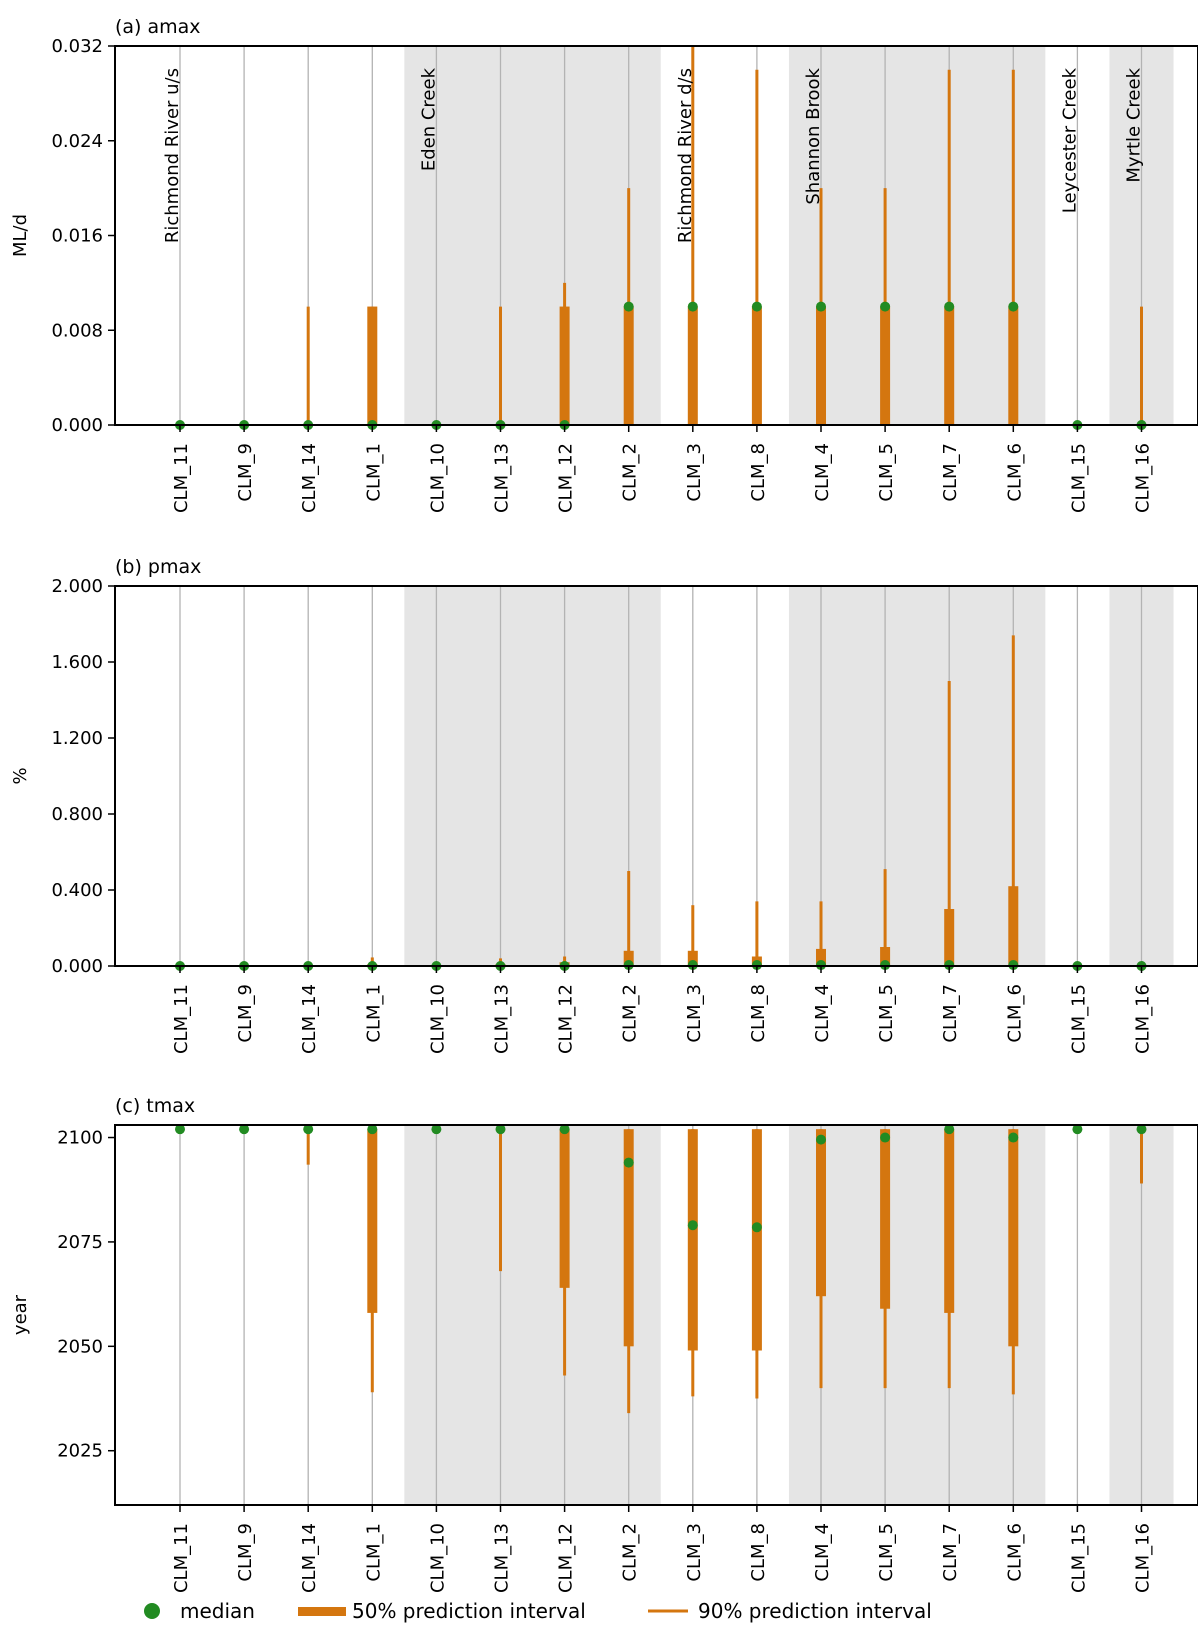 The height and width of the screenshot is (1629, 1198). What do you see at coordinates (822, 472) in the screenshot?
I see `x-tick-label: CLM_4` at bounding box center [822, 472].